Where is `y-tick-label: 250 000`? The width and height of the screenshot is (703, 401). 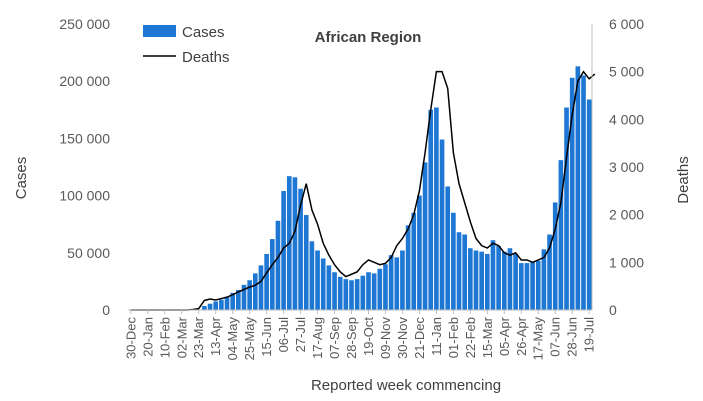 y-tick-label: 250 000 is located at coordinates (84, 24).